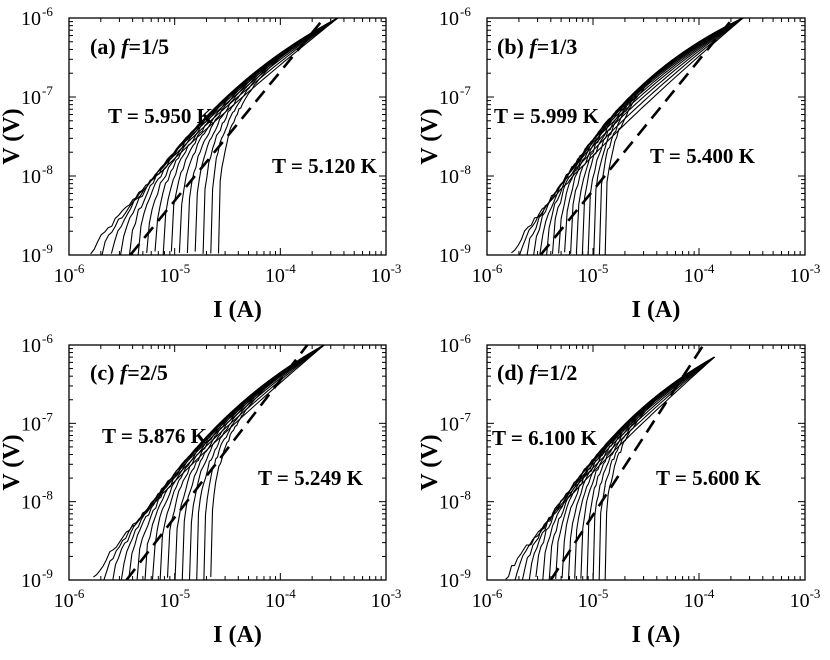 The image size is (830, 660). Describe the element at coordinates (537, 372) in the screenshot. I see `panel-label: (d) f=1/2` at that location.